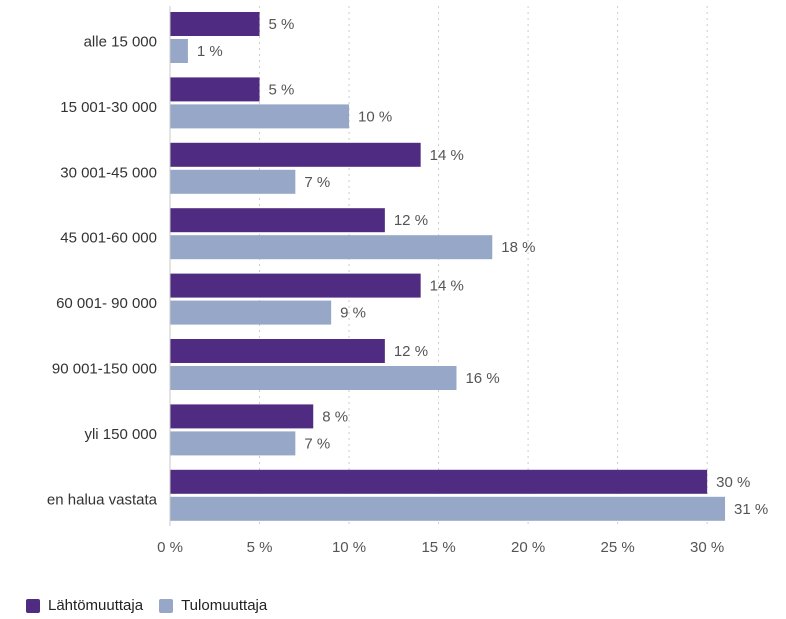 The width and height of the screenshot is (786, 619). What do you see at coordinates (260, 547) in the screenshot?
I see `x-tick-label: 5 %` at bounding box center [260, 547].